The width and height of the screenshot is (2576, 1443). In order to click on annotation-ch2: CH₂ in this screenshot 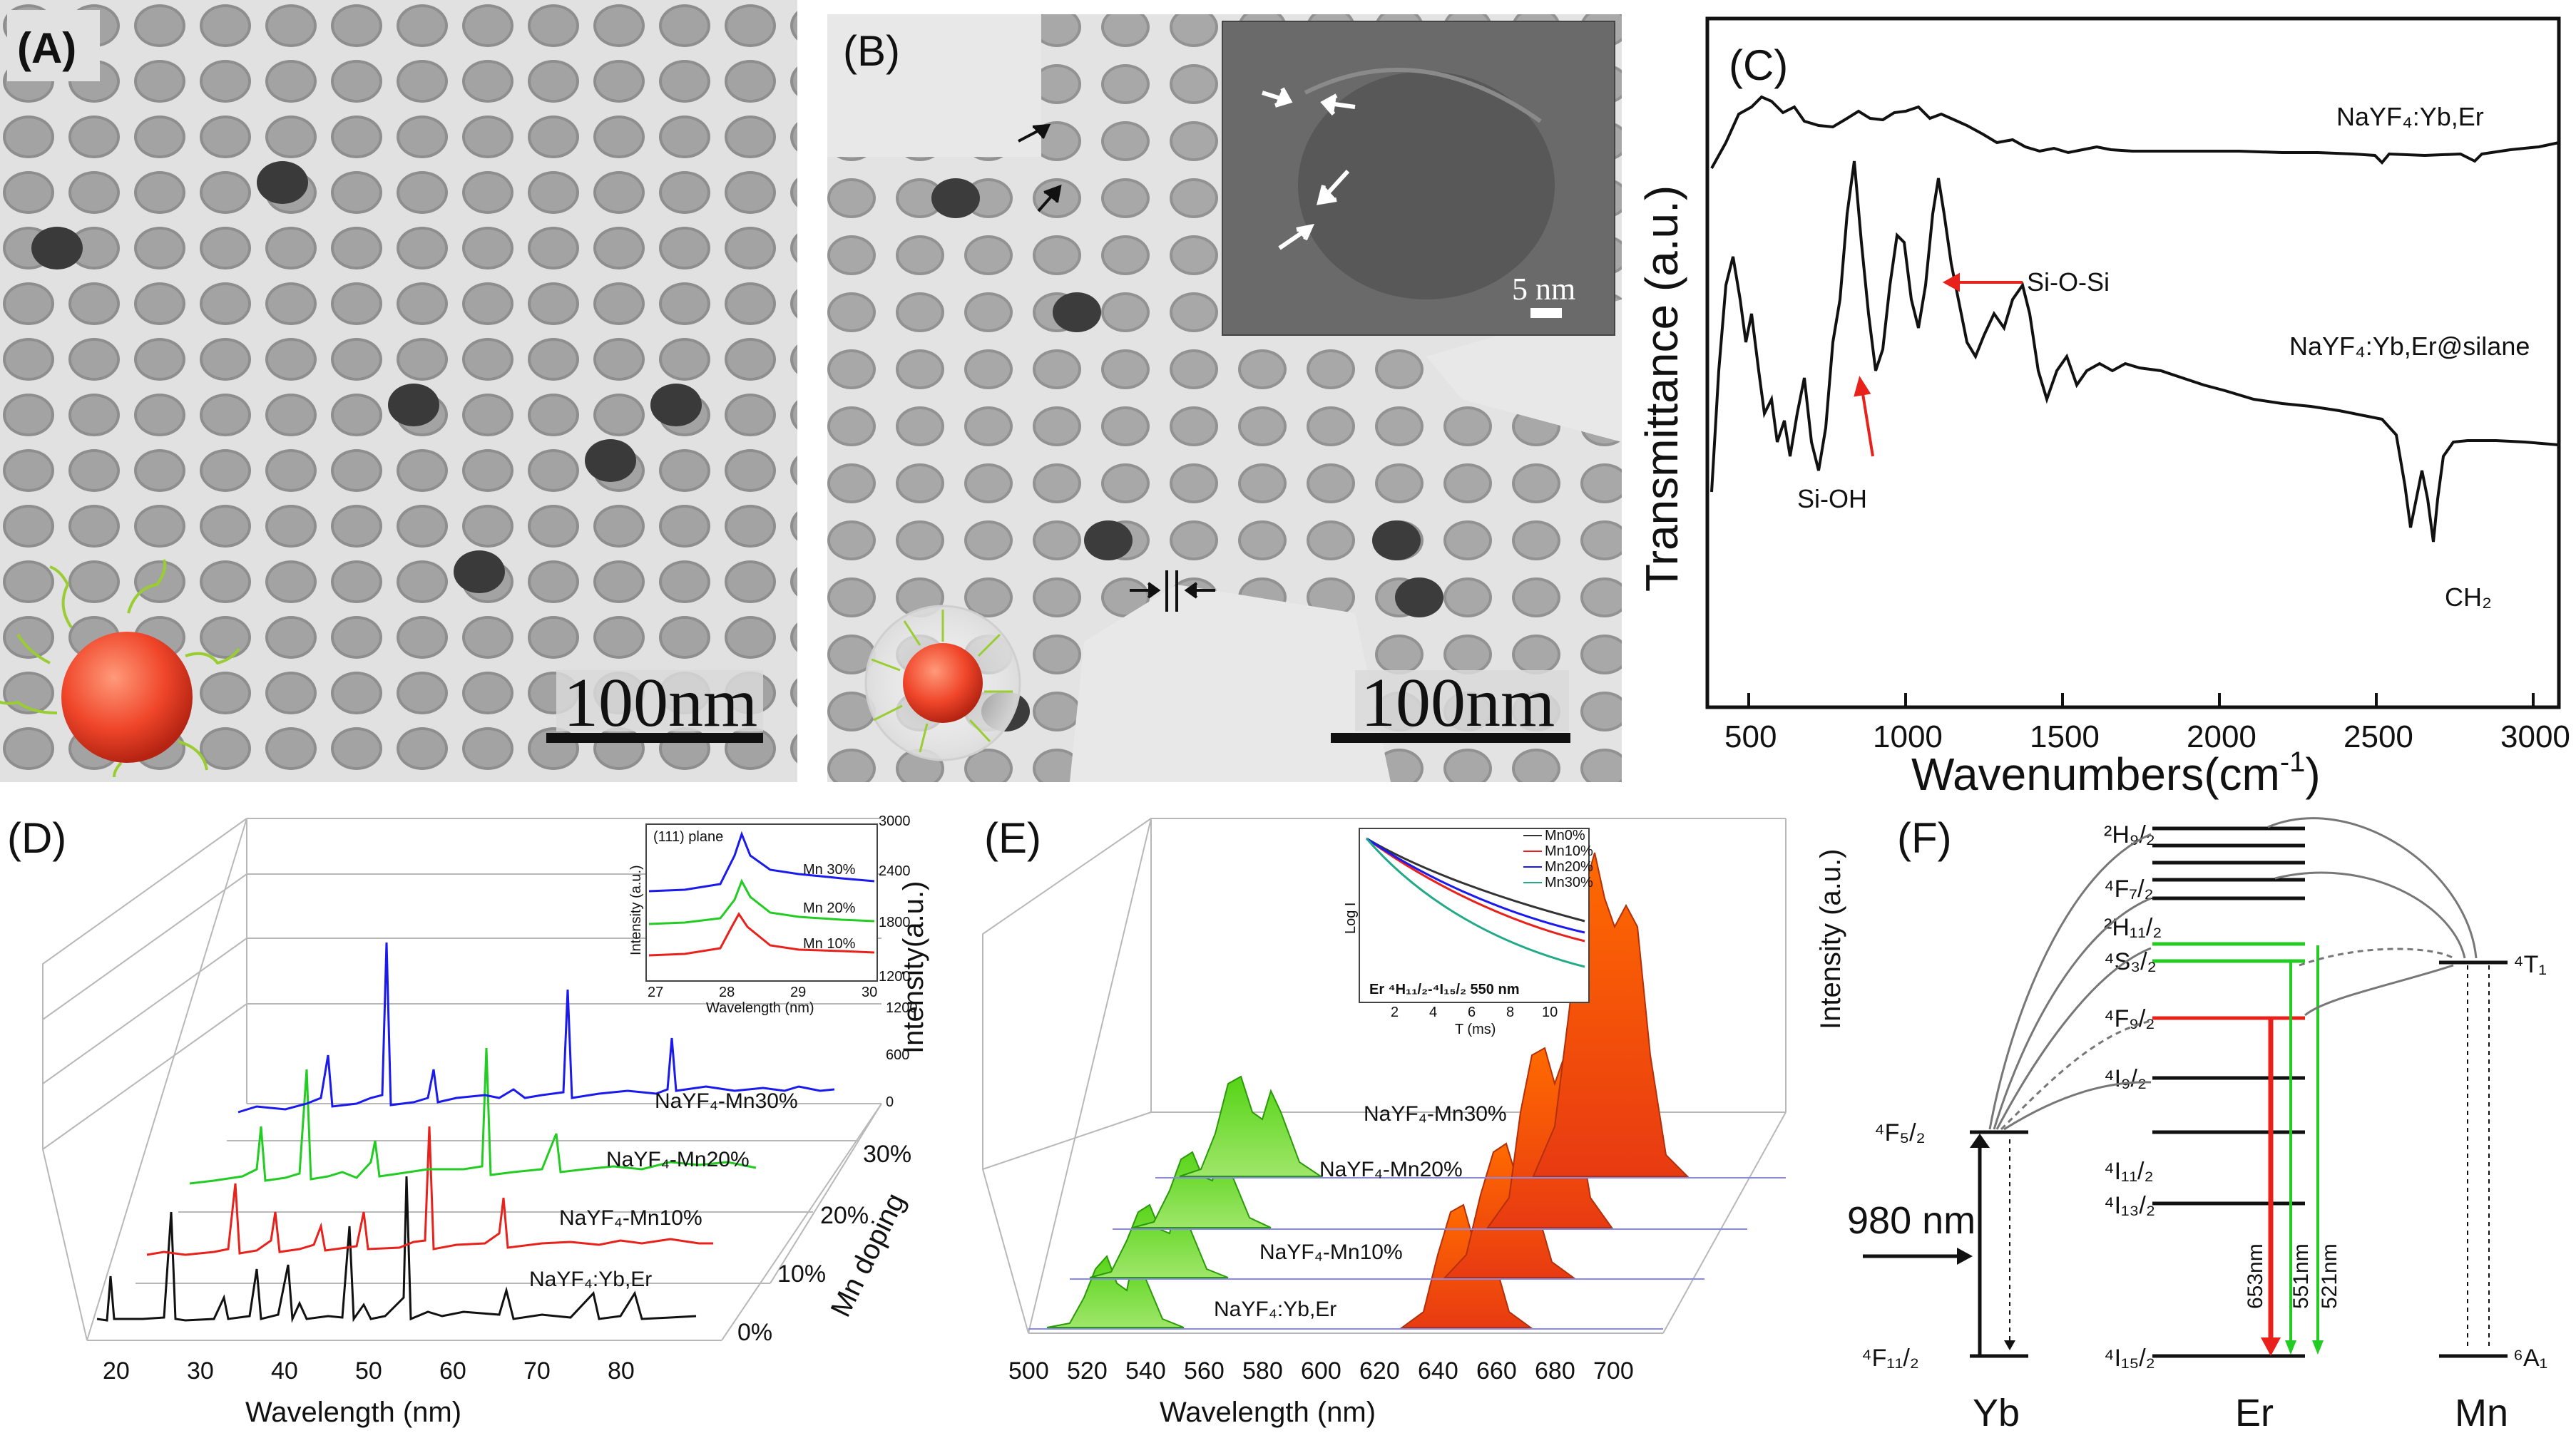, I will do `click(2468, 597)`.